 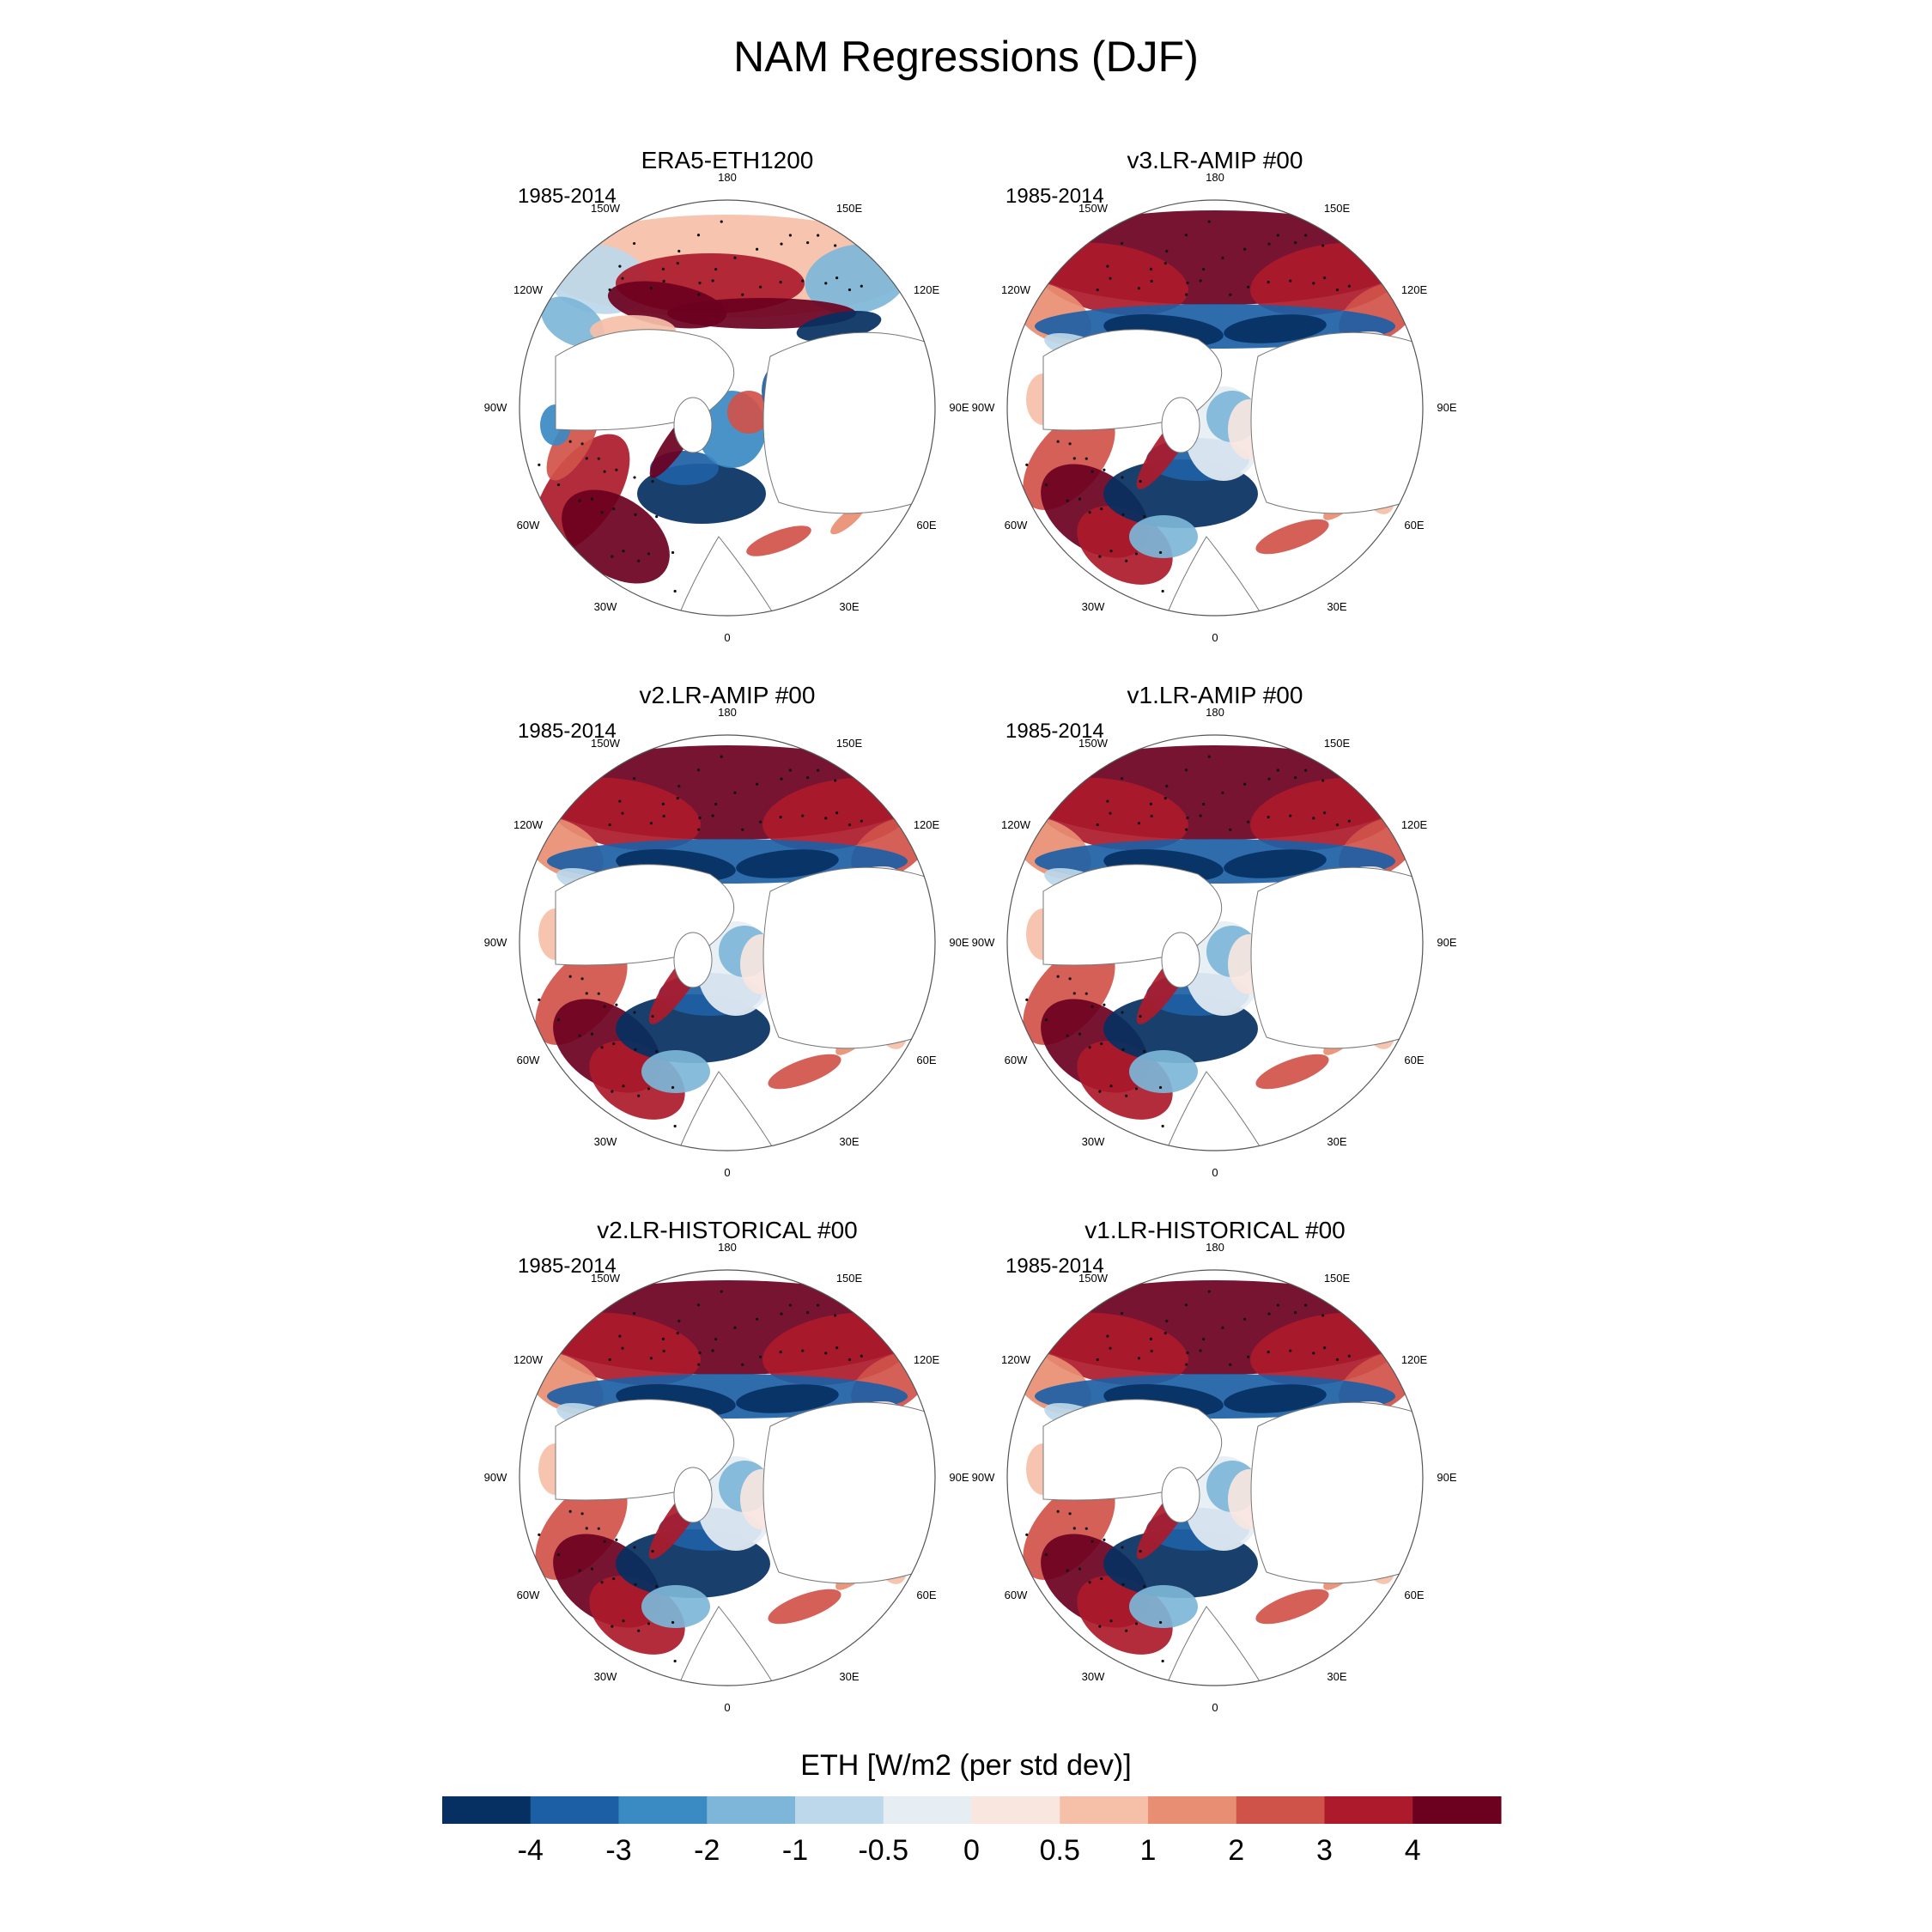 What do you see at coordinates (959, 1477) in the screenshot?
I see `longitude-label: 90E` at bounding box center [959, 1477].